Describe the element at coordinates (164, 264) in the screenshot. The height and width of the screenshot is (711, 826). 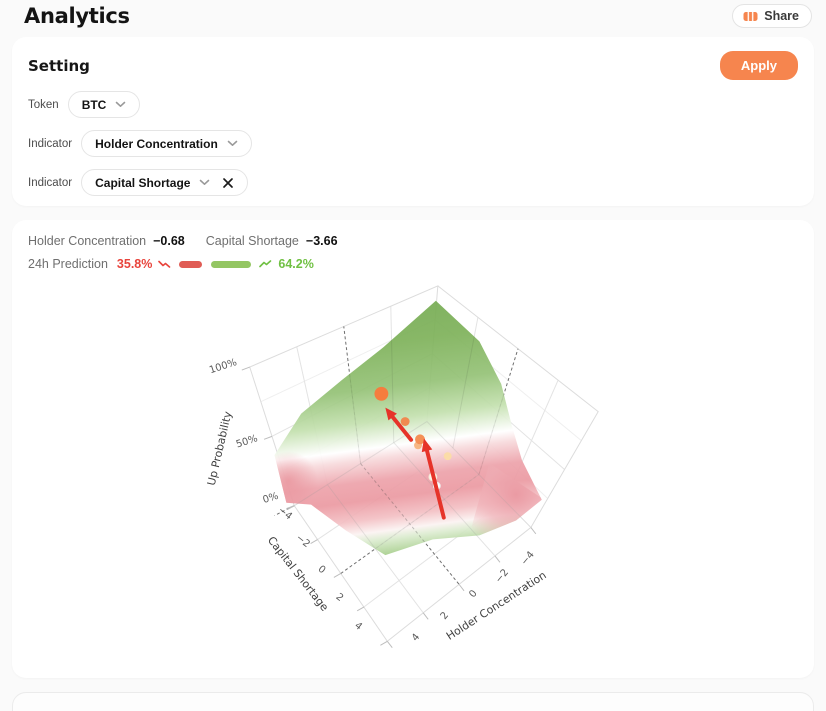
I see `trend-down-icon` at that location.